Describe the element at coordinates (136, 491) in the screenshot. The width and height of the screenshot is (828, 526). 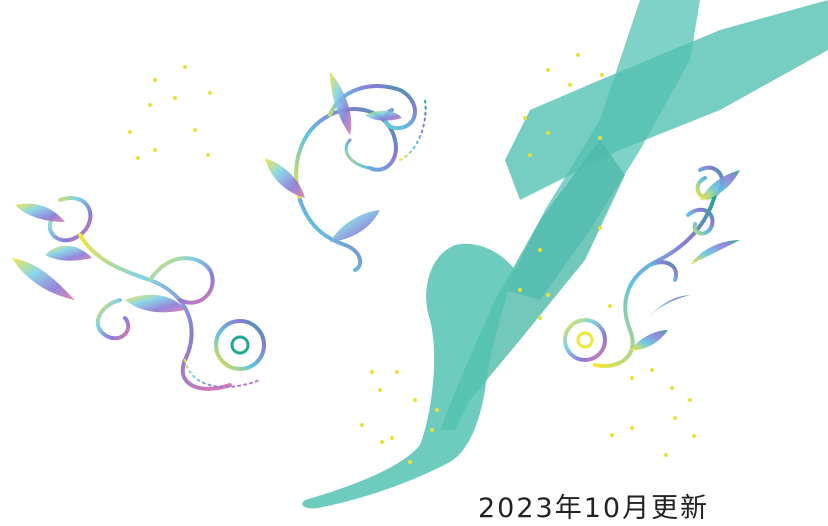
I see `gradient-stripes` at that location.